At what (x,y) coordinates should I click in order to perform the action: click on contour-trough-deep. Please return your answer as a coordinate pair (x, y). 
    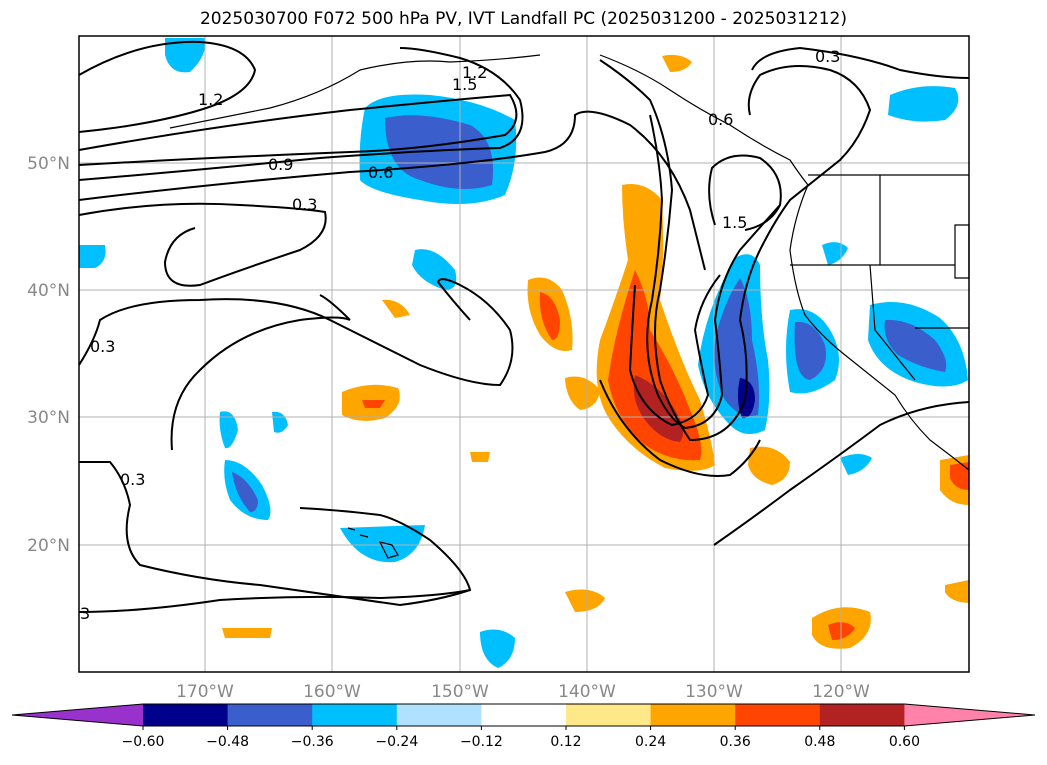
    Looking at the image, I should click on (674, 350).